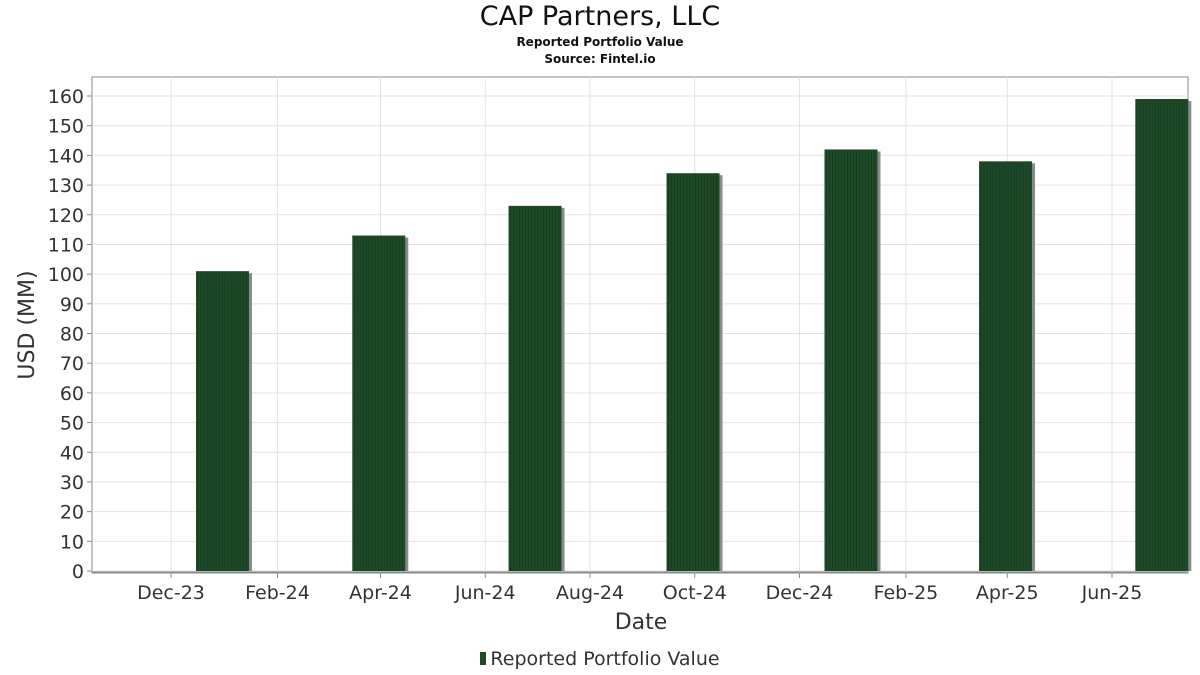  Describe the element at coordinates (171, 593) in the screenshot. I see `x-tick-label: Dec-23` at that location.